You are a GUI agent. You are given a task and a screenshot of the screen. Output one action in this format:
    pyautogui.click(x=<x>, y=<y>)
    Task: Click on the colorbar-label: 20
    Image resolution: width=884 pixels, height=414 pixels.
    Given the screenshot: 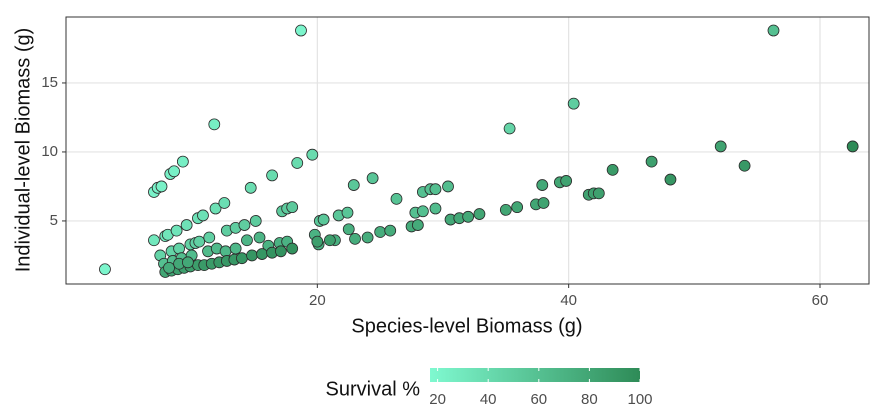 What is the action you would take?
    pyautogui.click(x=437, y=399)
    